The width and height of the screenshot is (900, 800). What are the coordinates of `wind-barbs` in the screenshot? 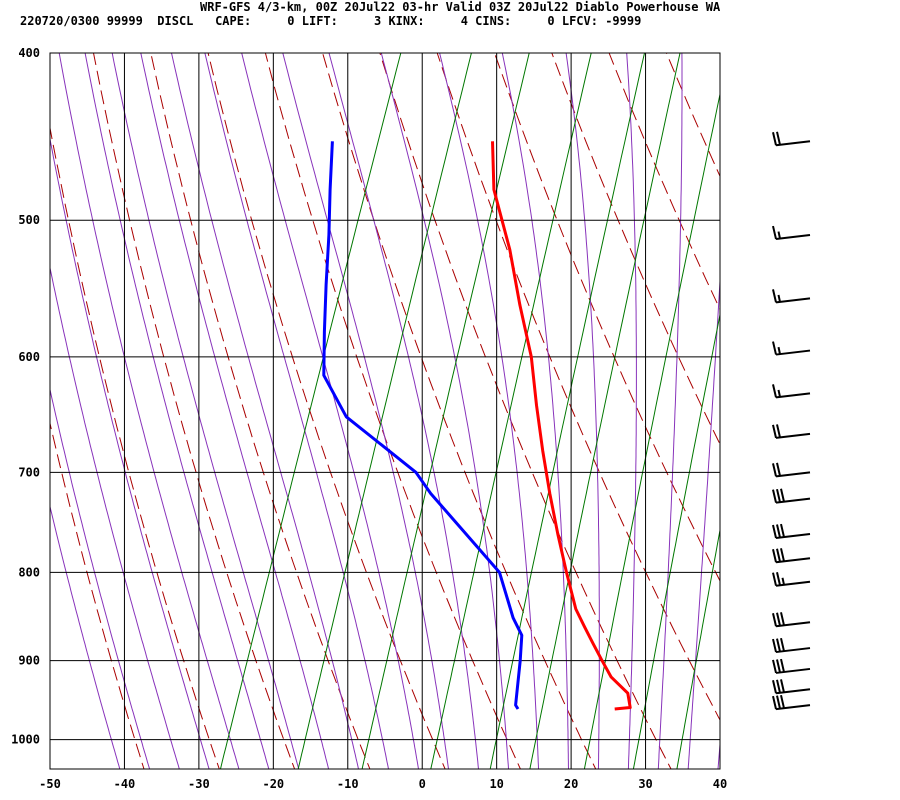 It's located at (791, 421).